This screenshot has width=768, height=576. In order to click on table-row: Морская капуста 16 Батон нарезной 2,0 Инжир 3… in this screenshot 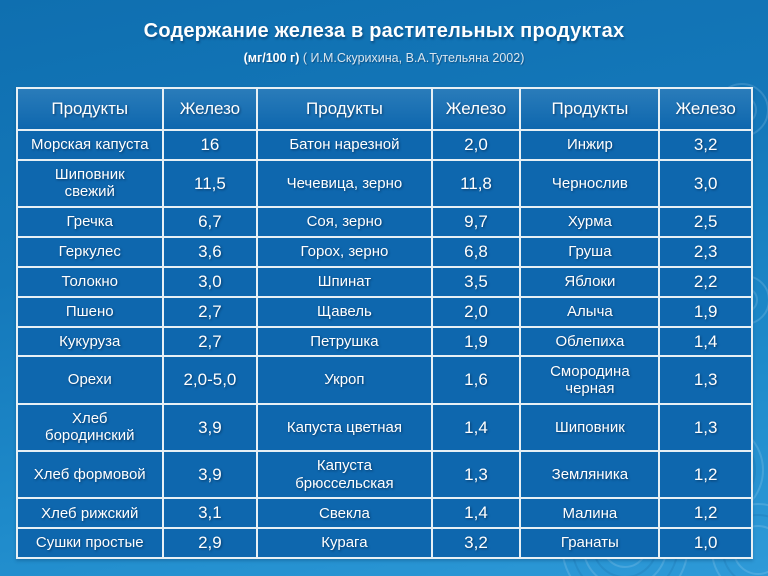, I will do `click(384, 145)`.